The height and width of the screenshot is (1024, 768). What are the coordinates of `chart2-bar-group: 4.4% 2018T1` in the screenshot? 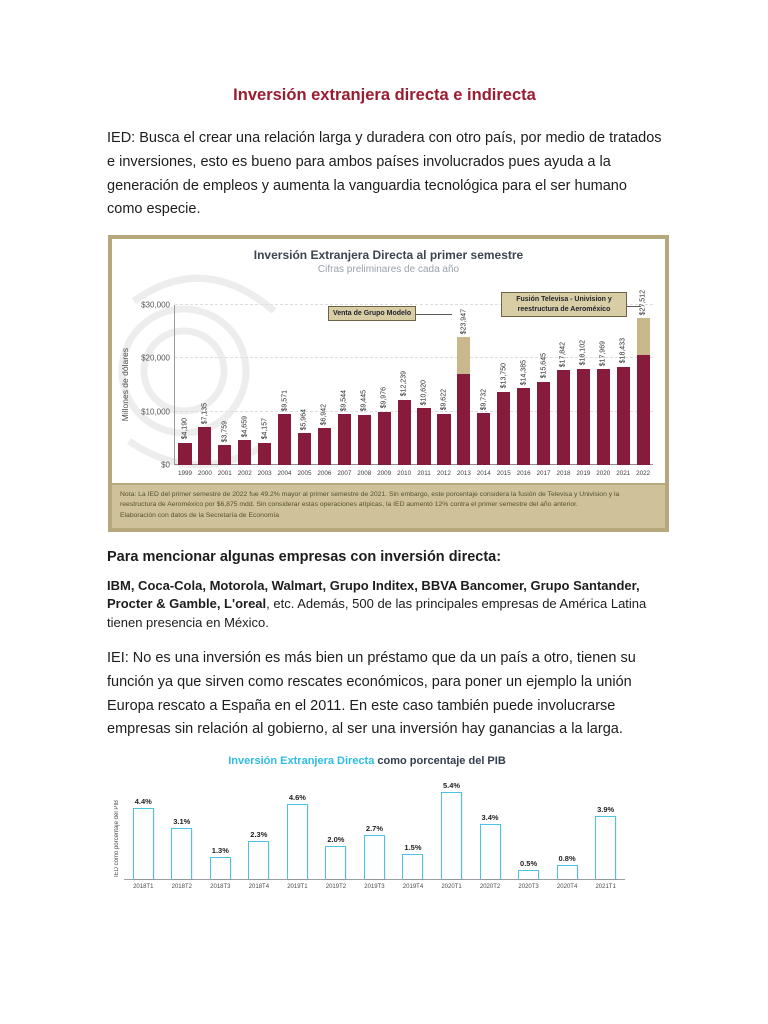 It's located at (143, 836).